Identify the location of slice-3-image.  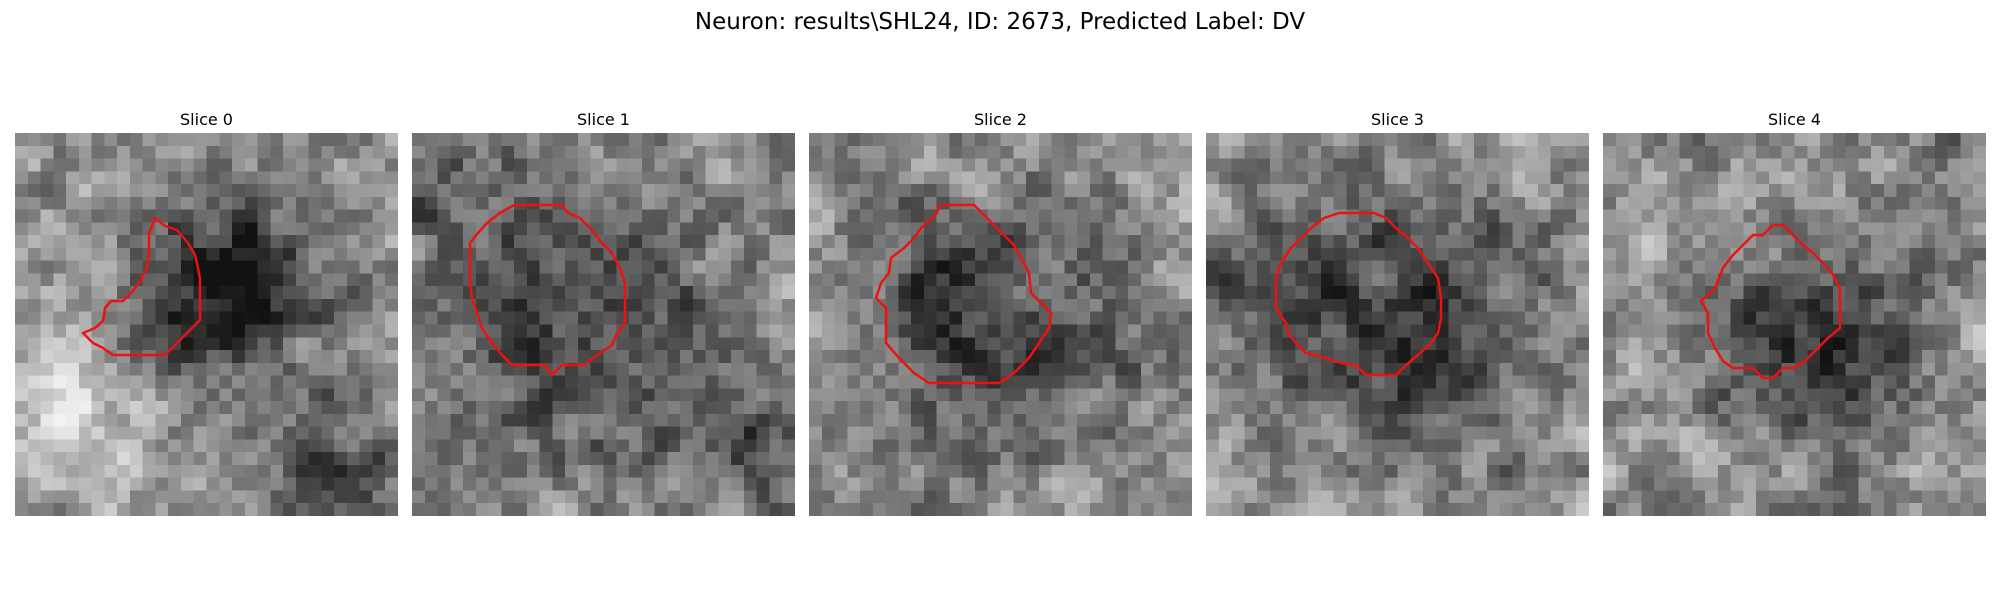
(1397, 324).